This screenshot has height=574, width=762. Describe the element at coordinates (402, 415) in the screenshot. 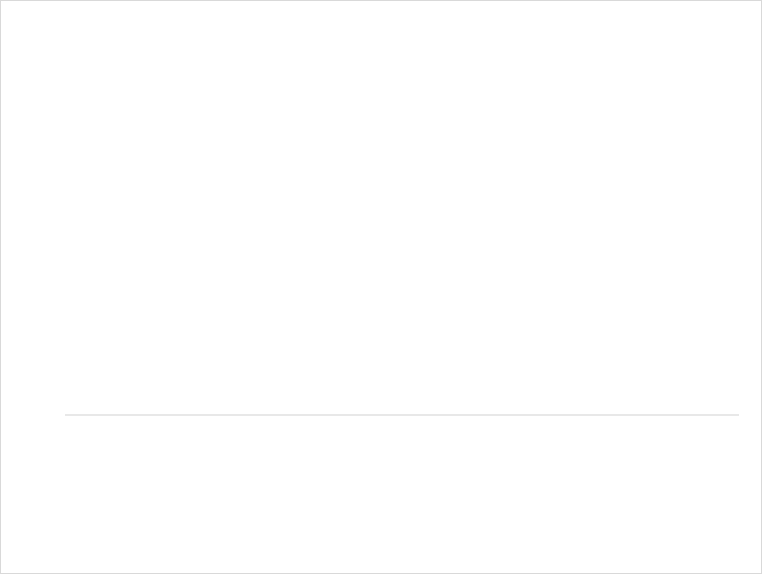

I see `line-chart` at that location.